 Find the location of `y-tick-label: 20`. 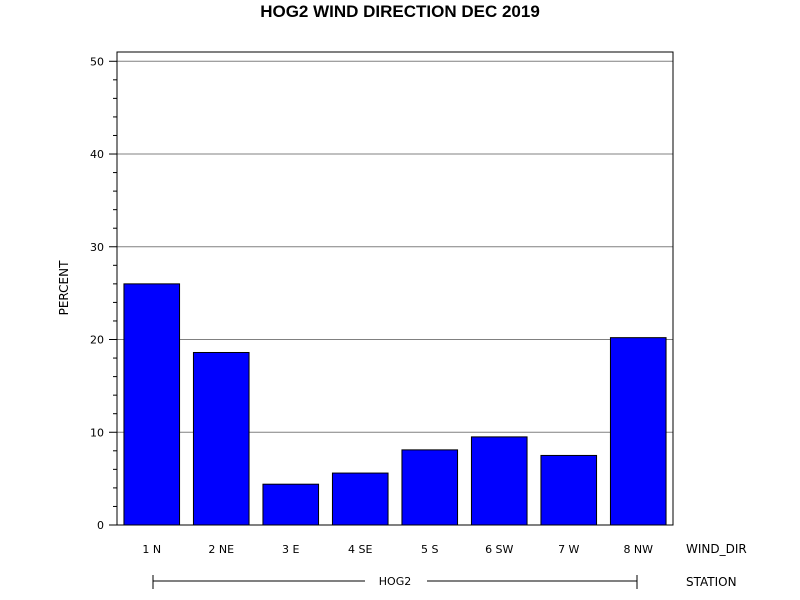

y-tick-label: 20 is located at coordinates (97, 340).